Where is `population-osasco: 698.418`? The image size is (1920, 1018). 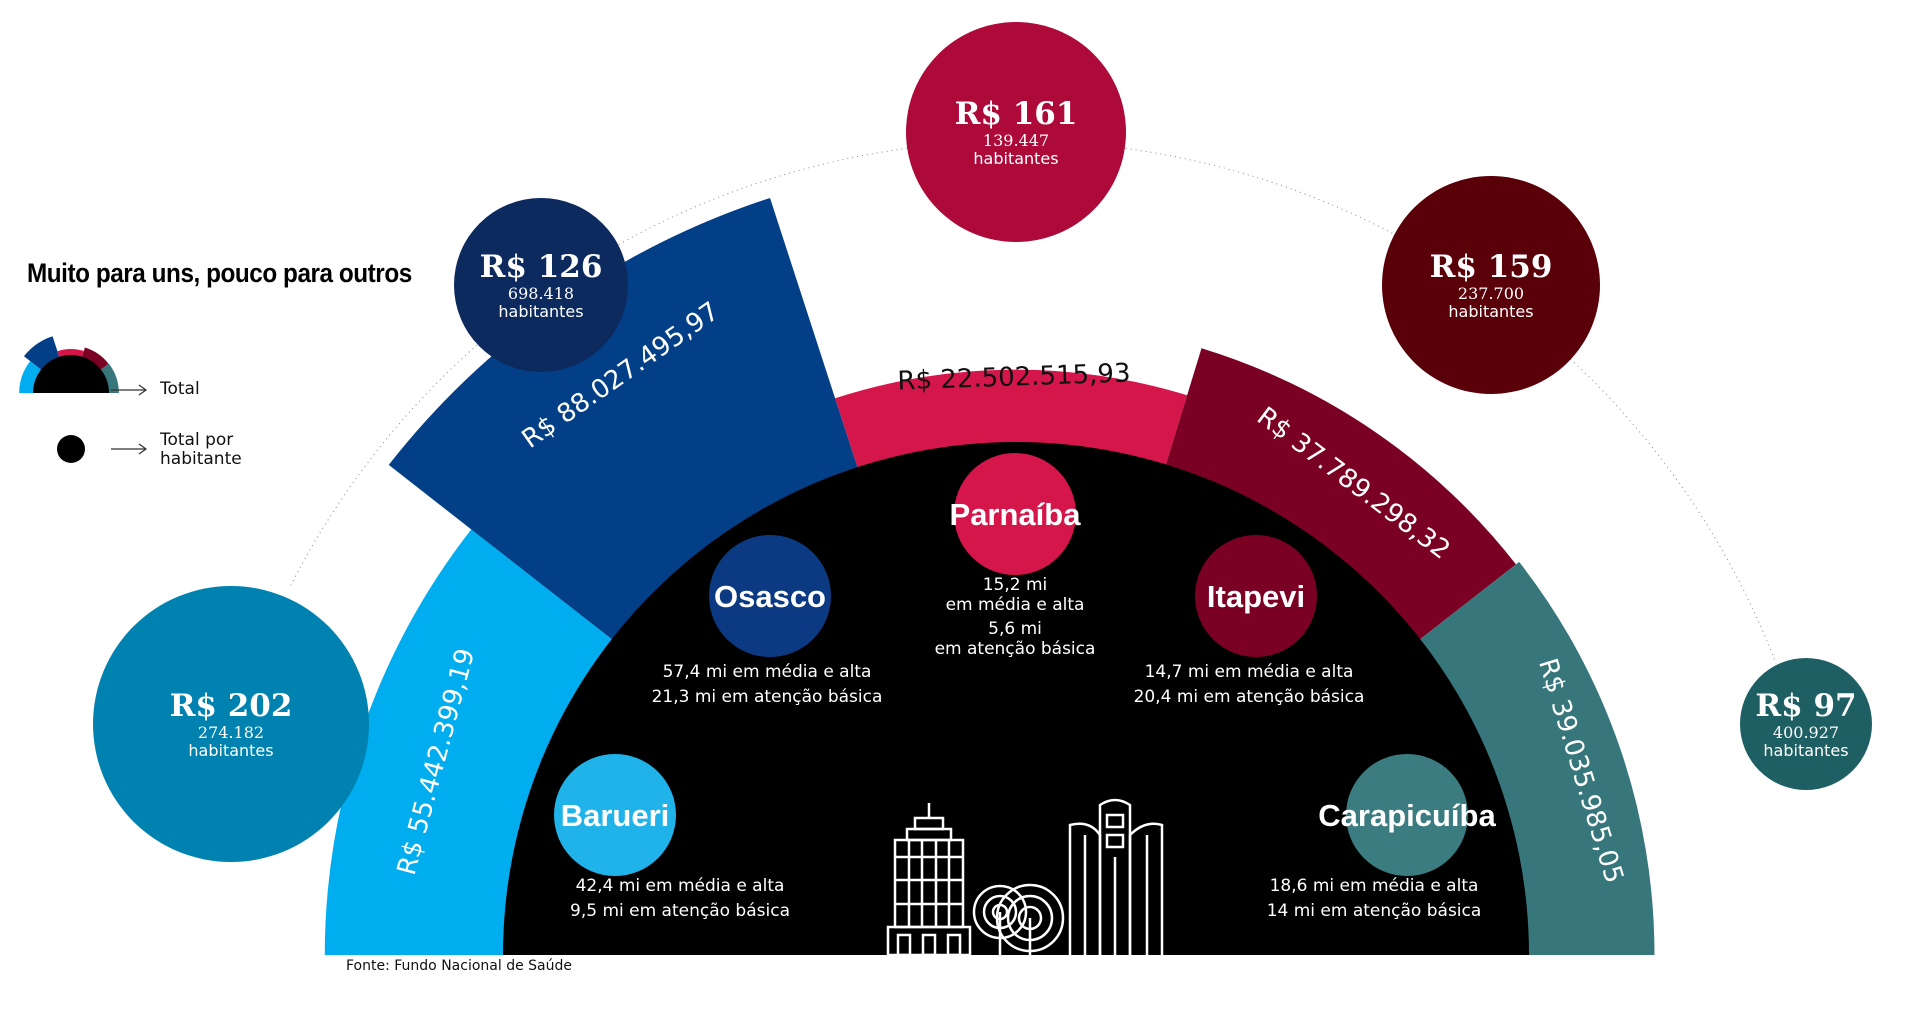
population-osasco: 698.418 is located at coordinates (541, 293).